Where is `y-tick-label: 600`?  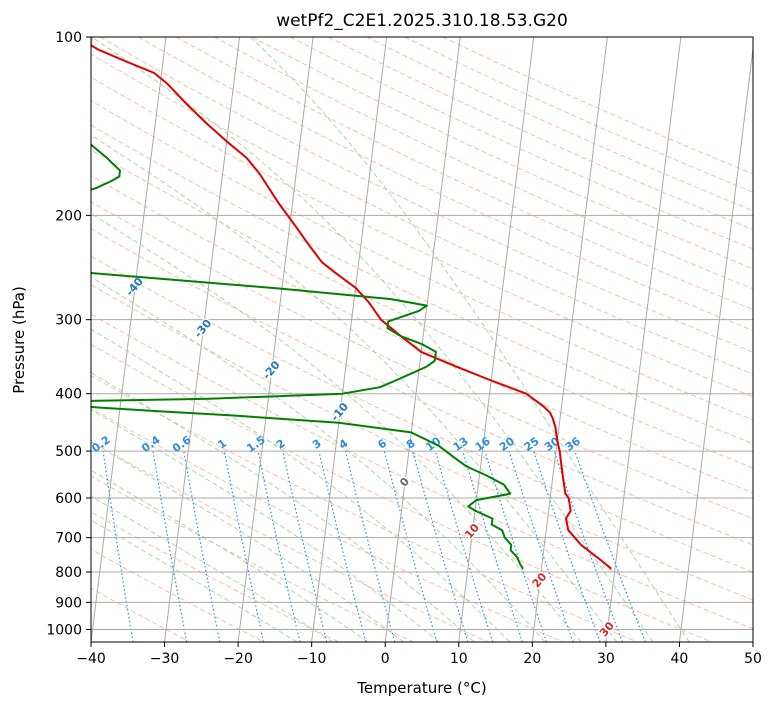 y-tick-label: 600 is located at coordinates (68, 499).